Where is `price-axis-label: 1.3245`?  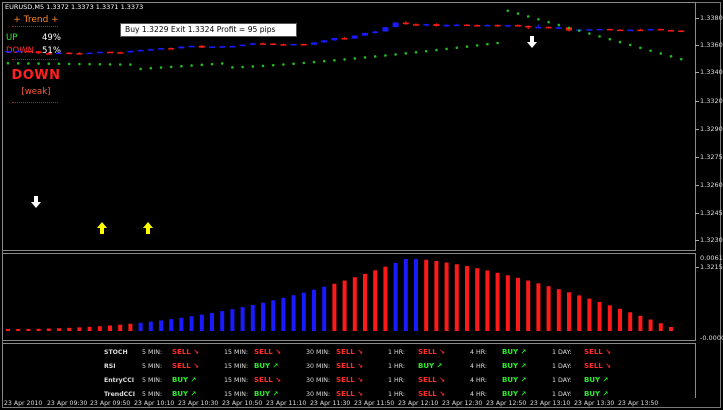
price-axis-label: 1.3245 is located at coordinates (711, 213).